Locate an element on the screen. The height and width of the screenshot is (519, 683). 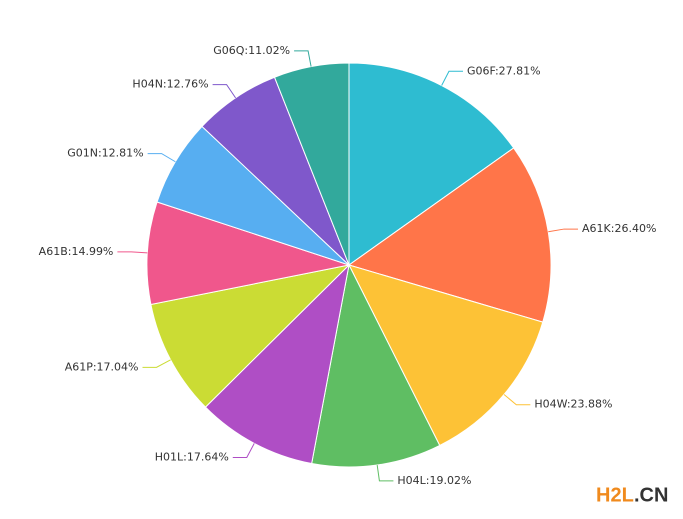
slice-label: A61K:26.40% is located at coordinates (619, 228).